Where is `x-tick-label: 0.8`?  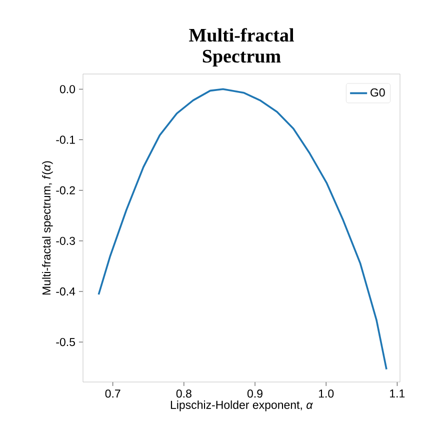 x-tick-label: 0.8 is located at coordinates (184, 394).